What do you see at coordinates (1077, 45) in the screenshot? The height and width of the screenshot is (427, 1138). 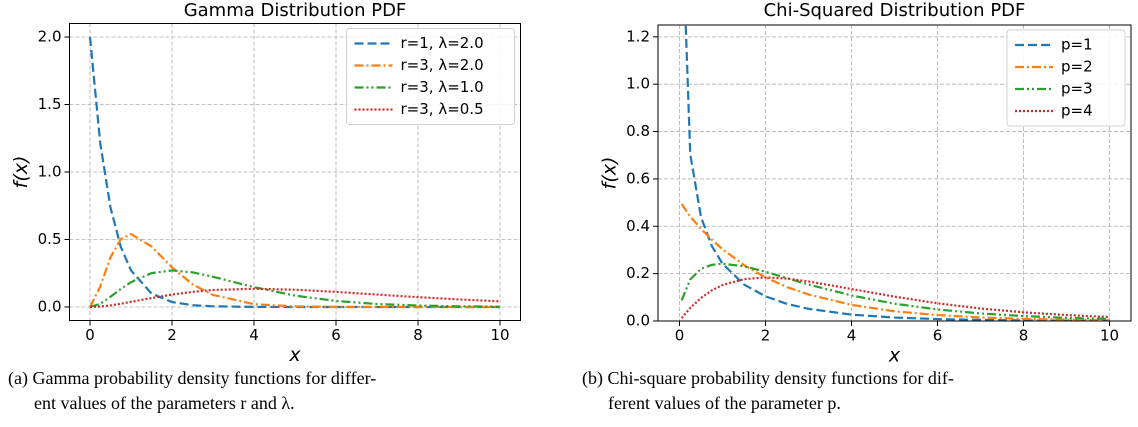 I see `legend-label: p=1` at bounding box center [1077, 45].